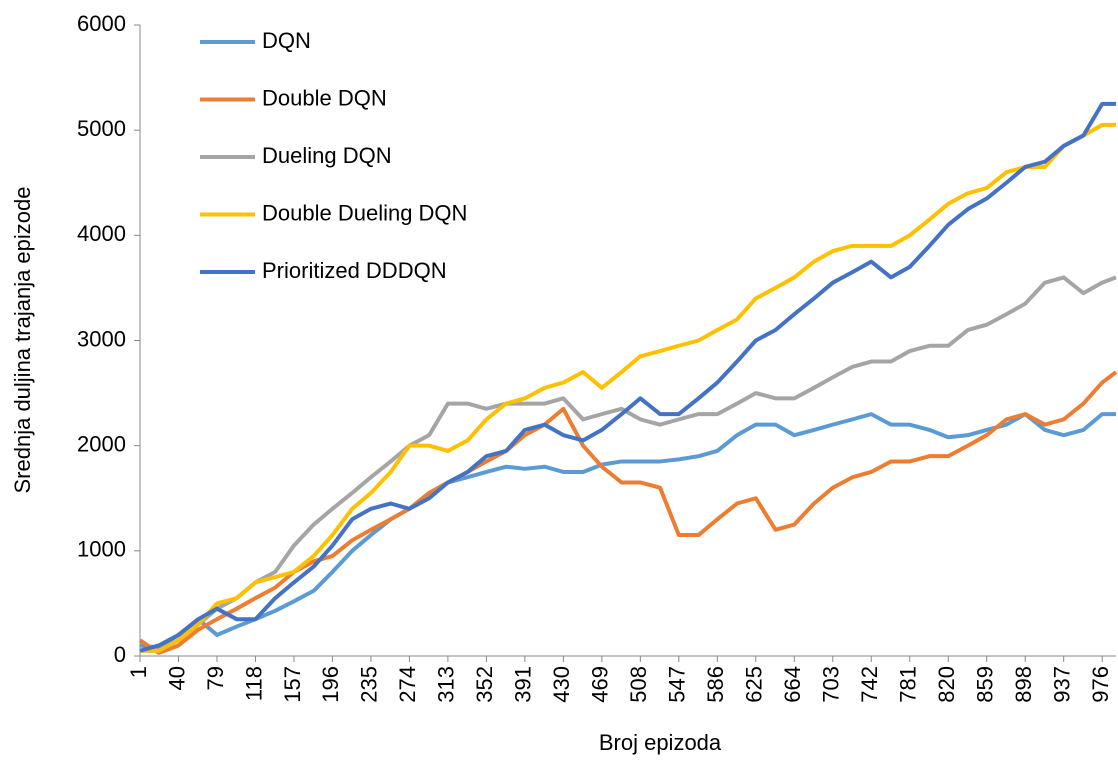 Image resolution: width=1118 pixels, height=763 pixels. What do you see at coordinates (120, 654) in the screenshot?
I see `y-tick-label: 0` at bounding box center [120, 654].